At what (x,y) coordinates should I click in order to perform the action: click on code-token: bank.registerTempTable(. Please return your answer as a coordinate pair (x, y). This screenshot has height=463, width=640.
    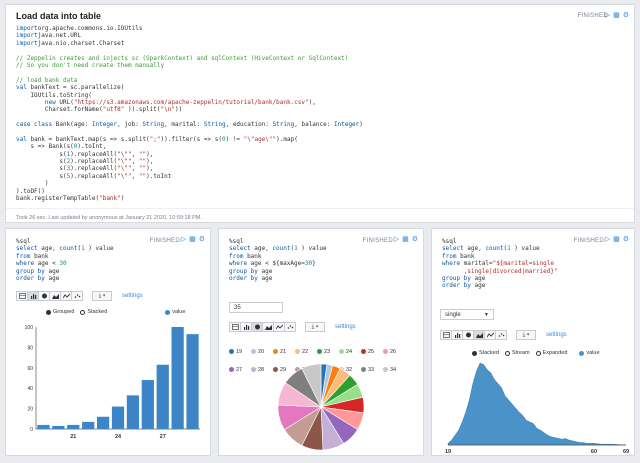
    Looking at the image, I should click on (58, 198).